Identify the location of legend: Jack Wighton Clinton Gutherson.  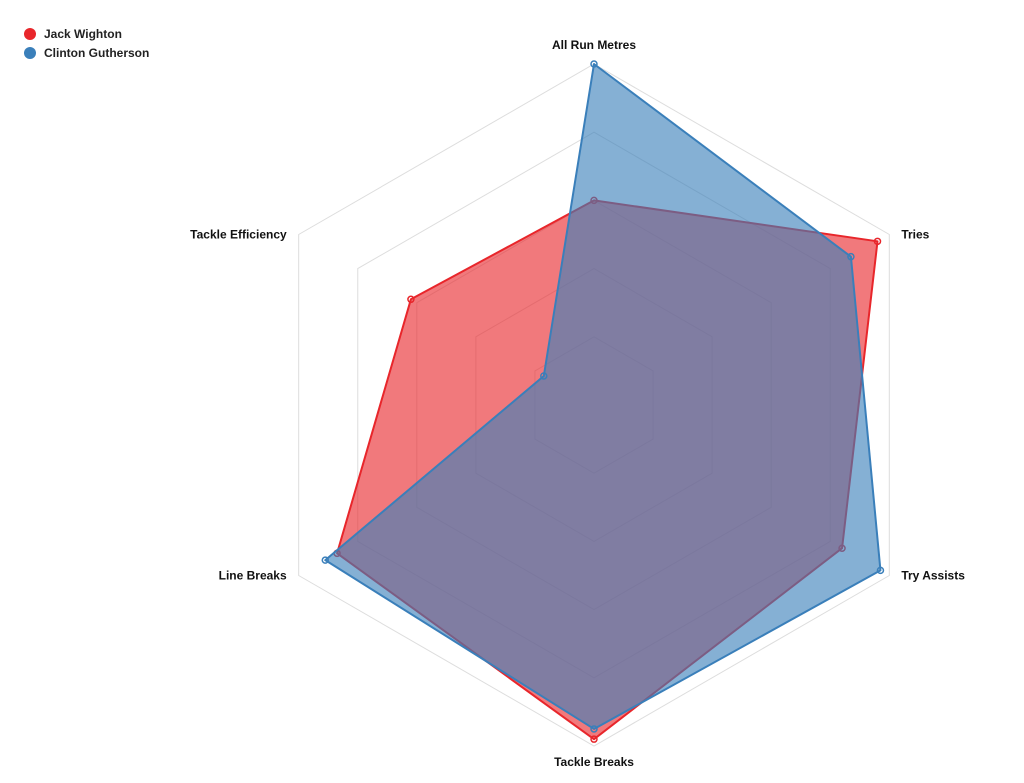
(86, 43).